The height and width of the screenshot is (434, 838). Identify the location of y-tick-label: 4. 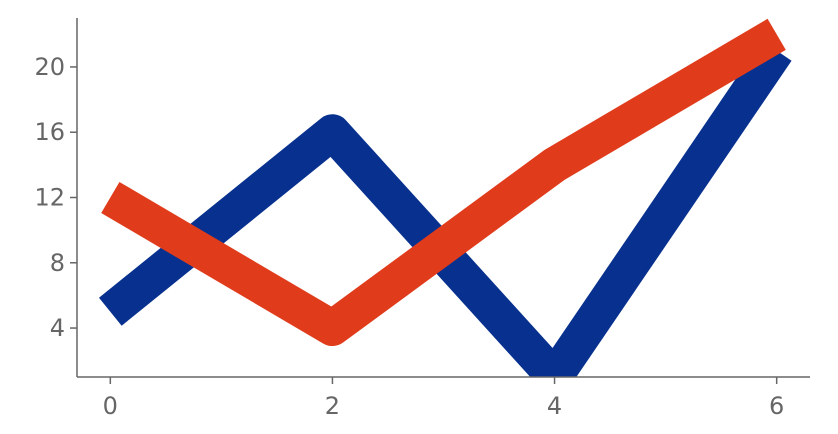
(57, 328).